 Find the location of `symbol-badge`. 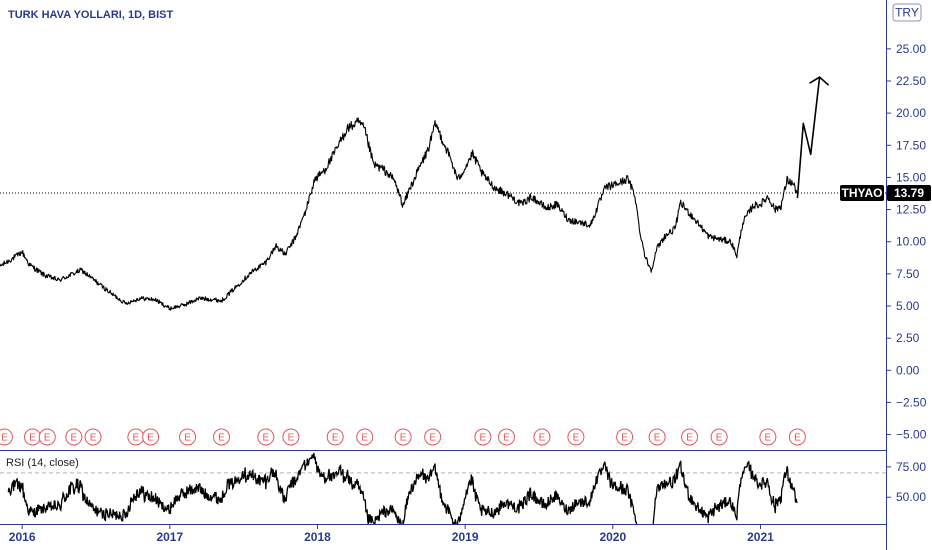

symbol-badge is located at coordinates (862, 192).